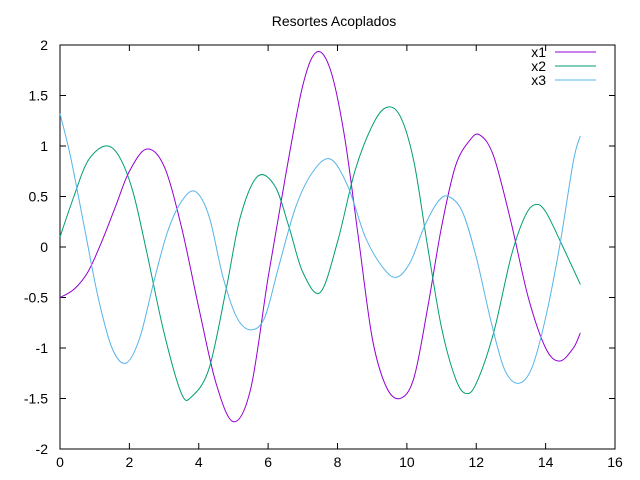 This screenshot has width=640, height=480. Describe the element at coordinates (36, 298) in the screenshot. I see `y-tick-label: -0.5` at that location.